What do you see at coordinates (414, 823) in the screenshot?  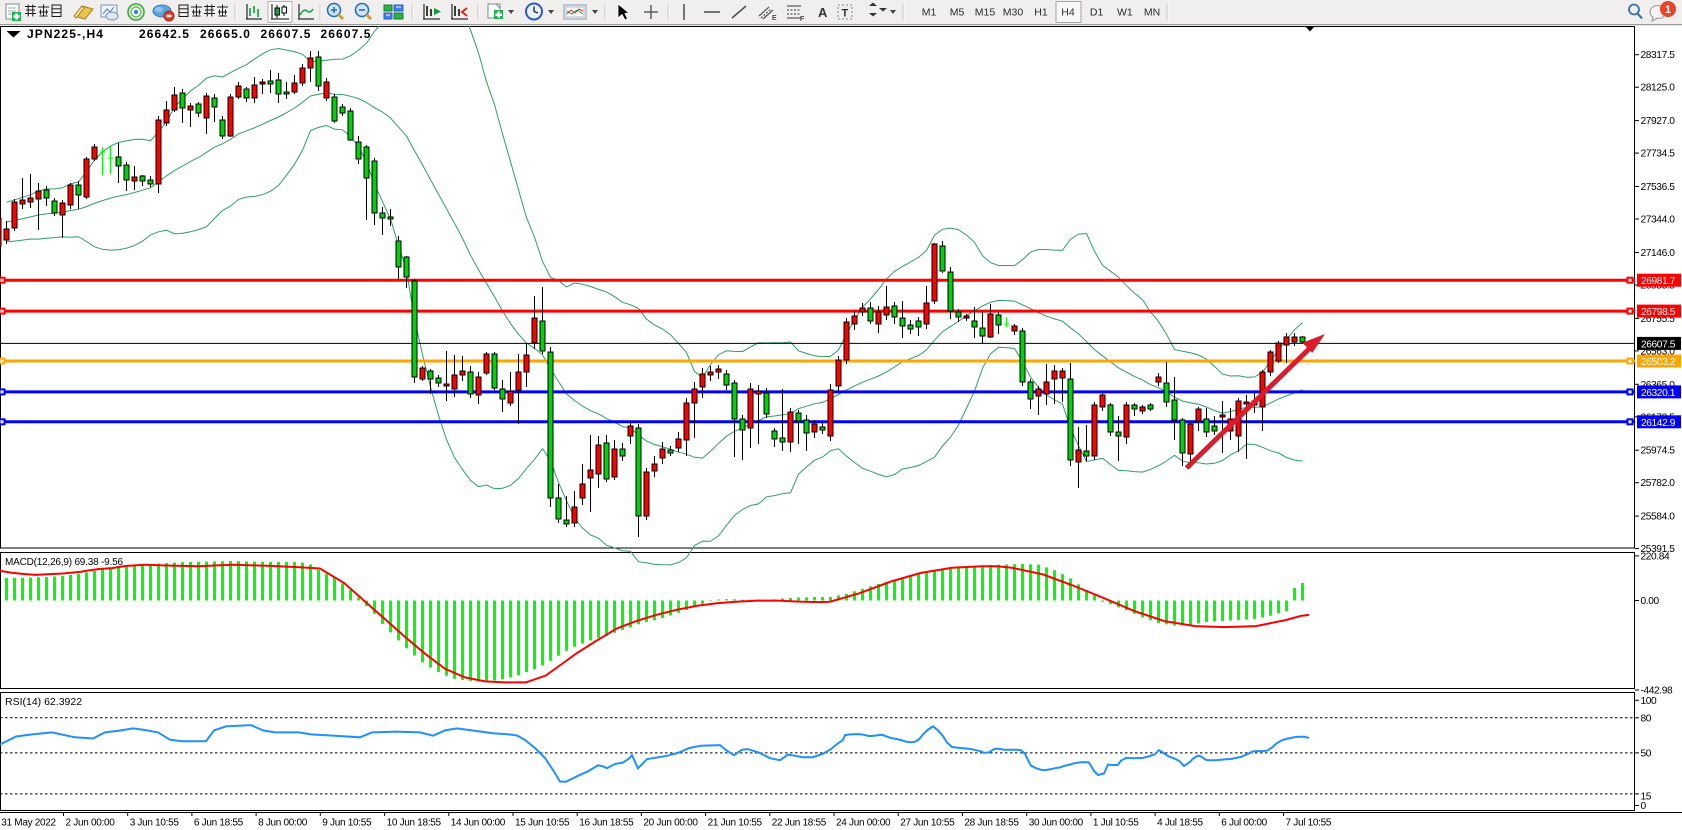 I see `svg-text: 10 Jun 18:55` at bounding box center [414, 823].